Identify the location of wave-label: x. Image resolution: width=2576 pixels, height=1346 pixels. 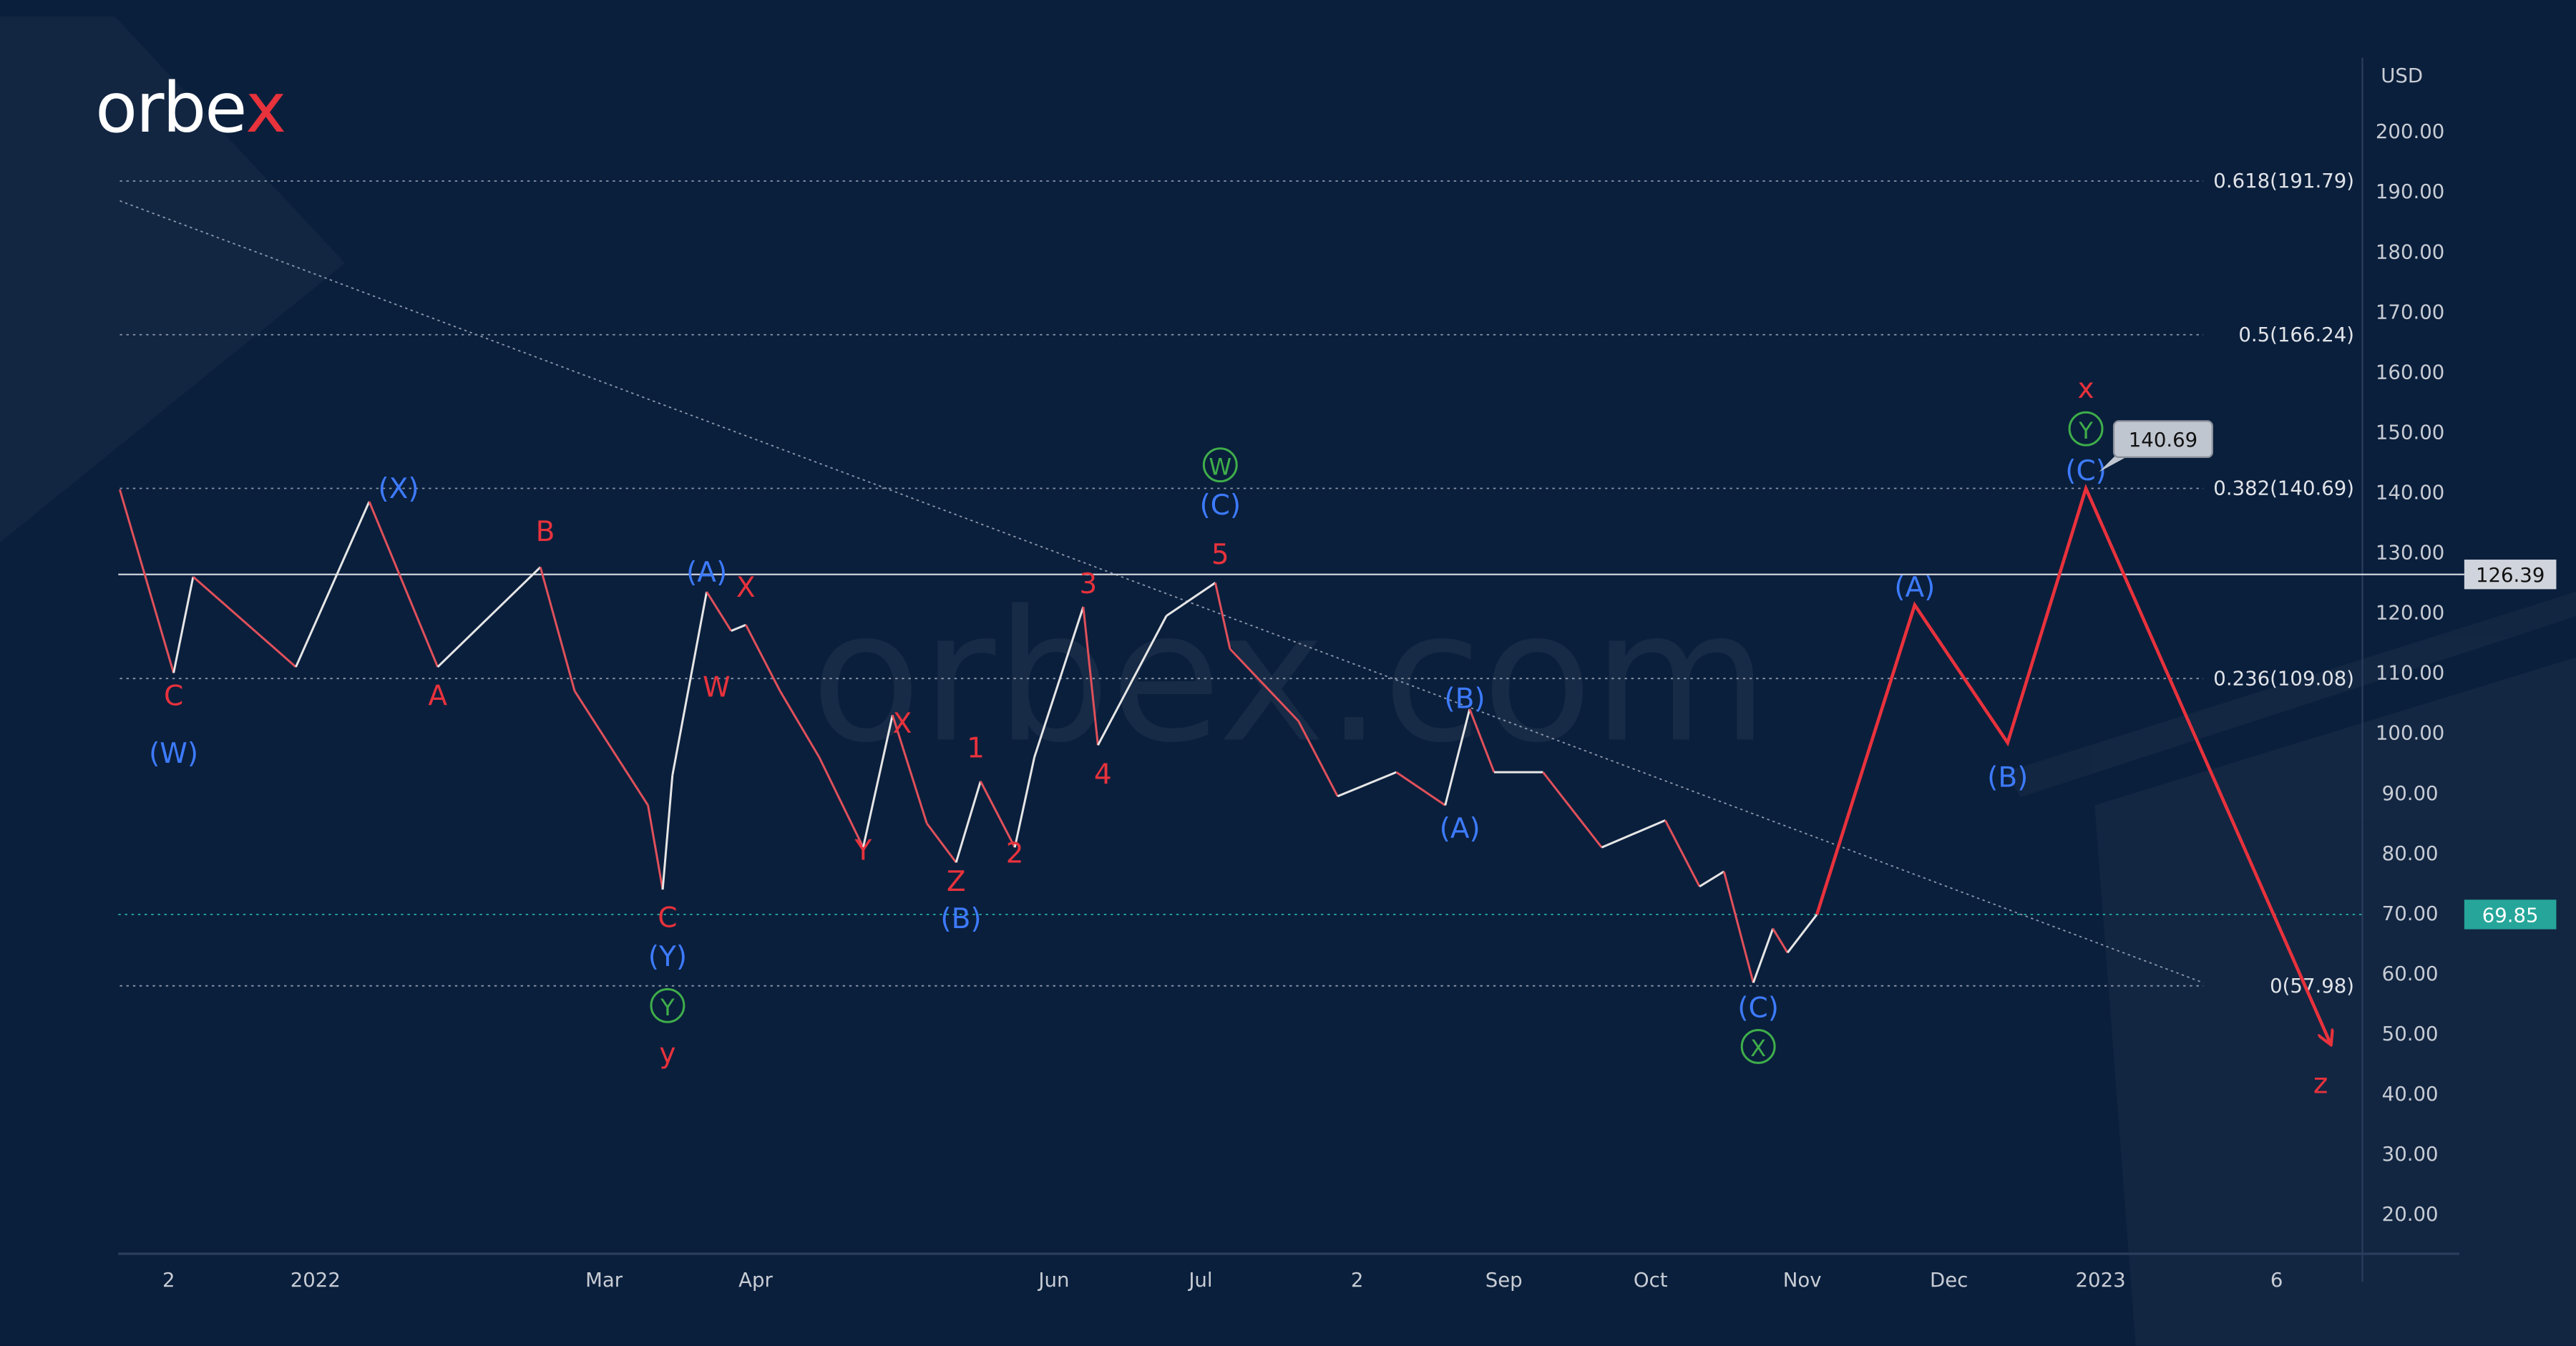
(2086, 389).